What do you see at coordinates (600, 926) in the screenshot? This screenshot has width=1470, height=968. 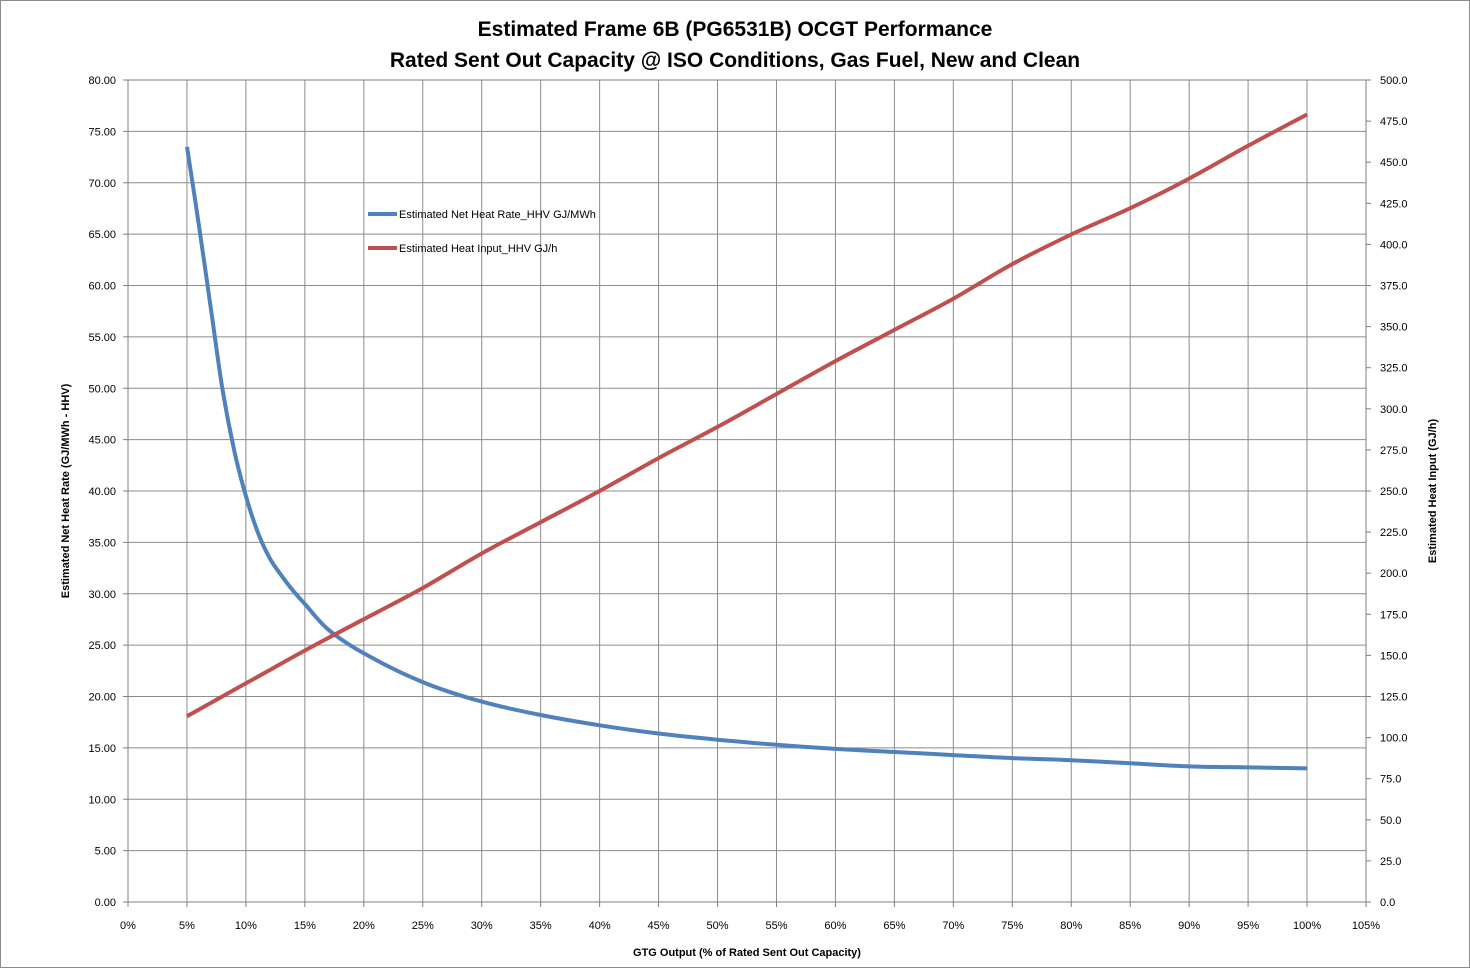 I see `x-tick-label: 40%` at bounding box center [600, 926].